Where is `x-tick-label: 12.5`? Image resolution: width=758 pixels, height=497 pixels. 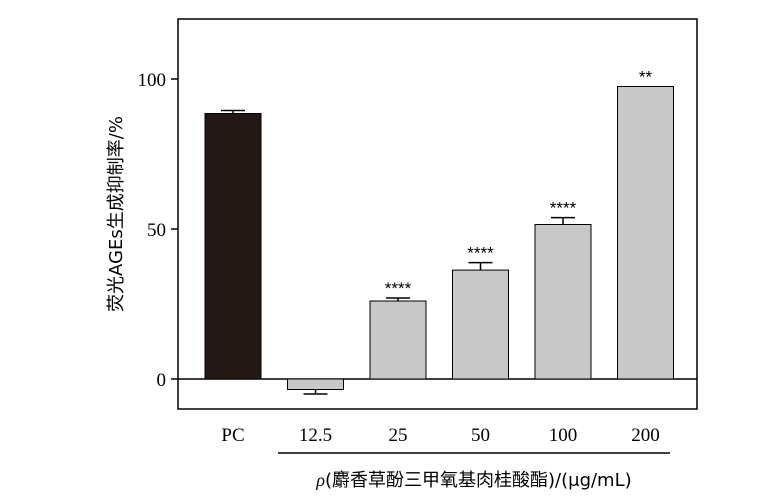 x-tick-label: 12.5 is located at coordinates (315, 435).